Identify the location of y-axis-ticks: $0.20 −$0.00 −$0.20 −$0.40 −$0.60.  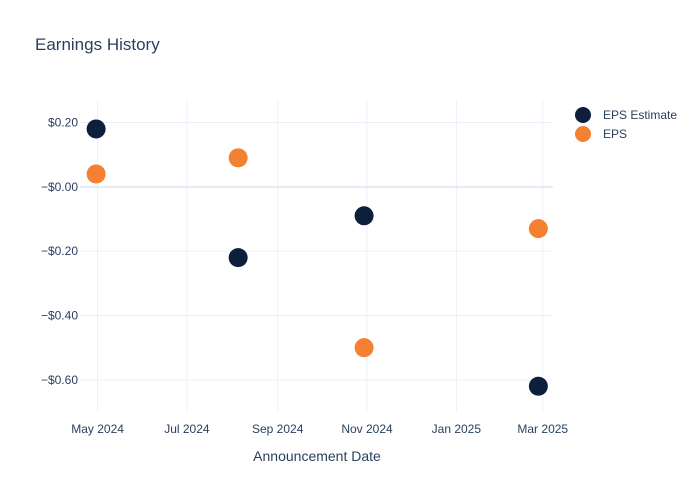
(59, 251).